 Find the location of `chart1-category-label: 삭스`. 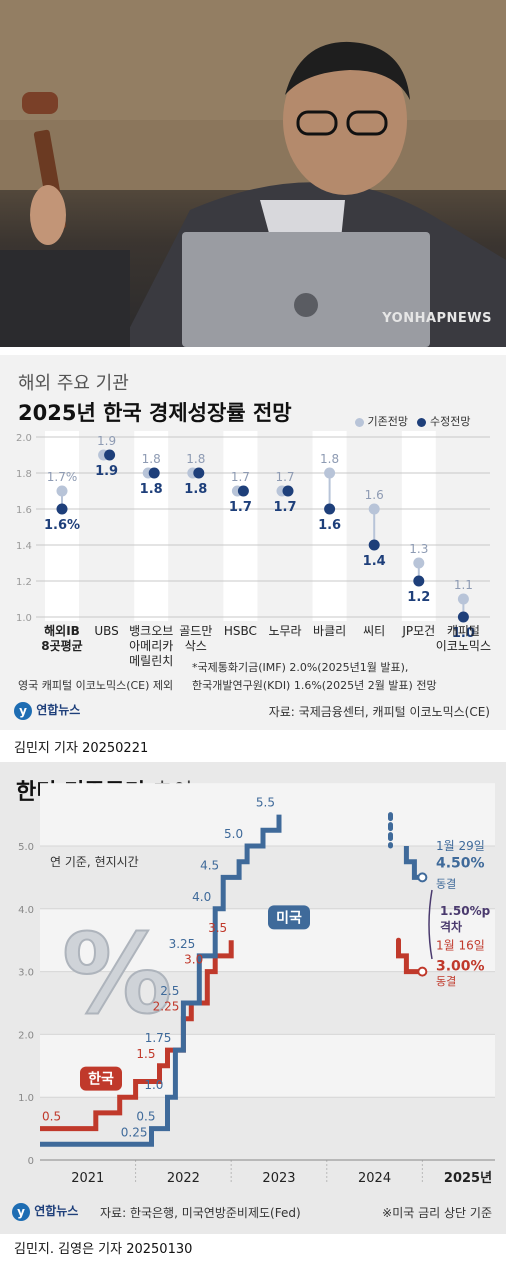

chart1-category-label: 삭스 is located at coordinates (196, 646).